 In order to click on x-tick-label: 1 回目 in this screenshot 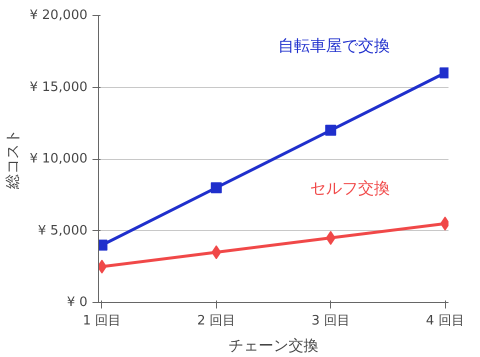, I will do `click(102, 321)`.